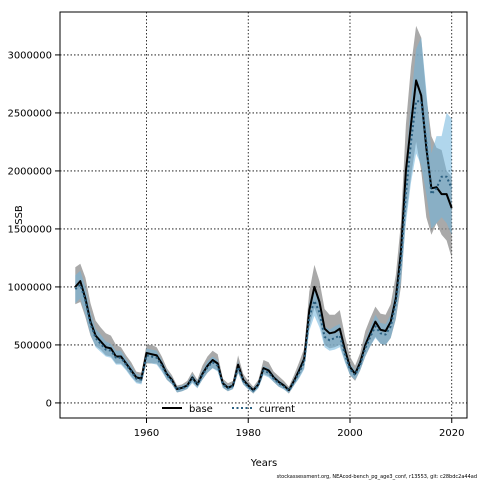 The image size is (480, 480). Describe the element at coordinates (299, 428) in the screenshot. I see `x-axis: 1960 1980 2000 2020` at that location.